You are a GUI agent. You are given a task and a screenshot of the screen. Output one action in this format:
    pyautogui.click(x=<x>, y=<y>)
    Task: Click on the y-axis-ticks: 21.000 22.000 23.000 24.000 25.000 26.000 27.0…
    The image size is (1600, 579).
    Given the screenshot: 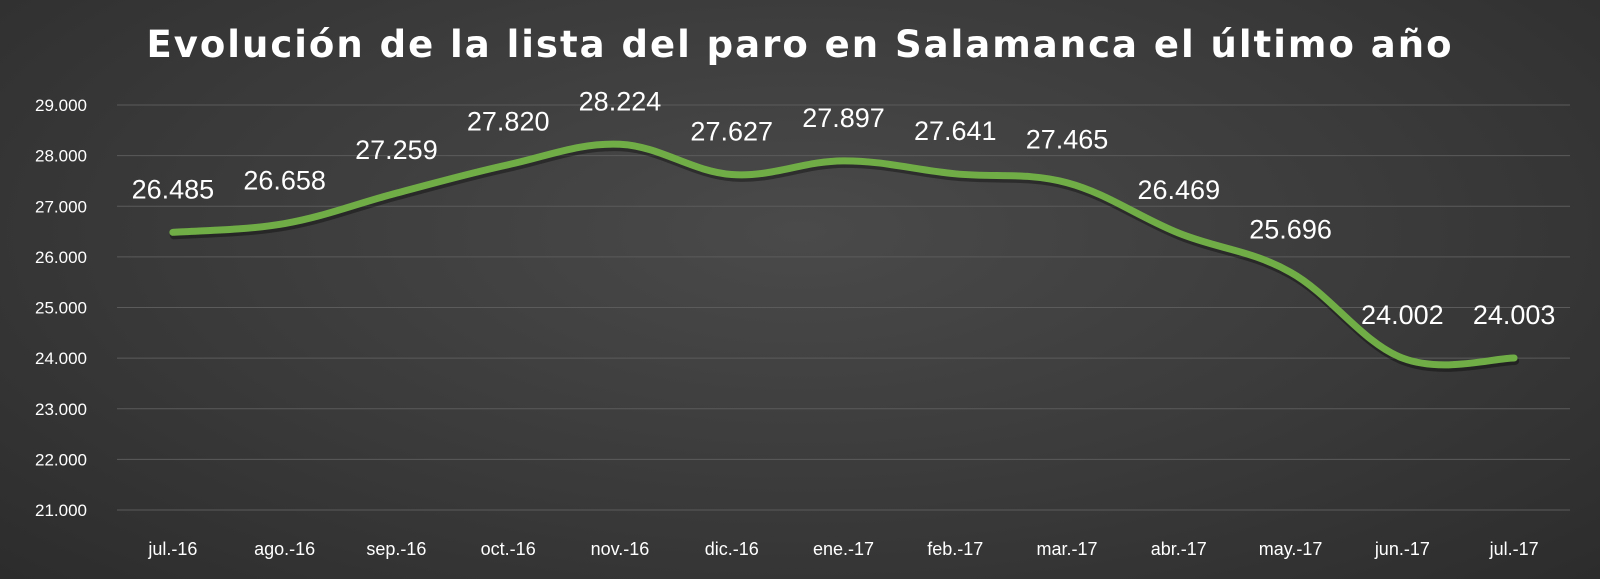 What is the action you would take?
    pyautogui.click(x=61, y=308)
    